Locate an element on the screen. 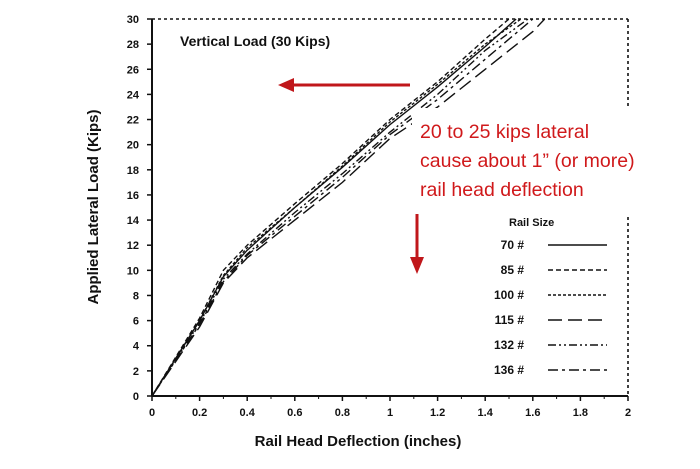 This screenshot has height=469, width=700. y-tick-label: 2 is located at coordinates (136, 372).